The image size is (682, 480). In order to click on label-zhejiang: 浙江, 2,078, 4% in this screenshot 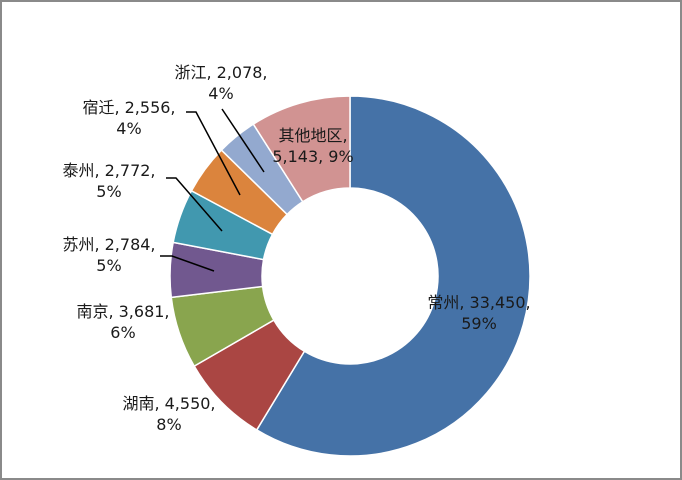, I will do `click(221, 83)`.